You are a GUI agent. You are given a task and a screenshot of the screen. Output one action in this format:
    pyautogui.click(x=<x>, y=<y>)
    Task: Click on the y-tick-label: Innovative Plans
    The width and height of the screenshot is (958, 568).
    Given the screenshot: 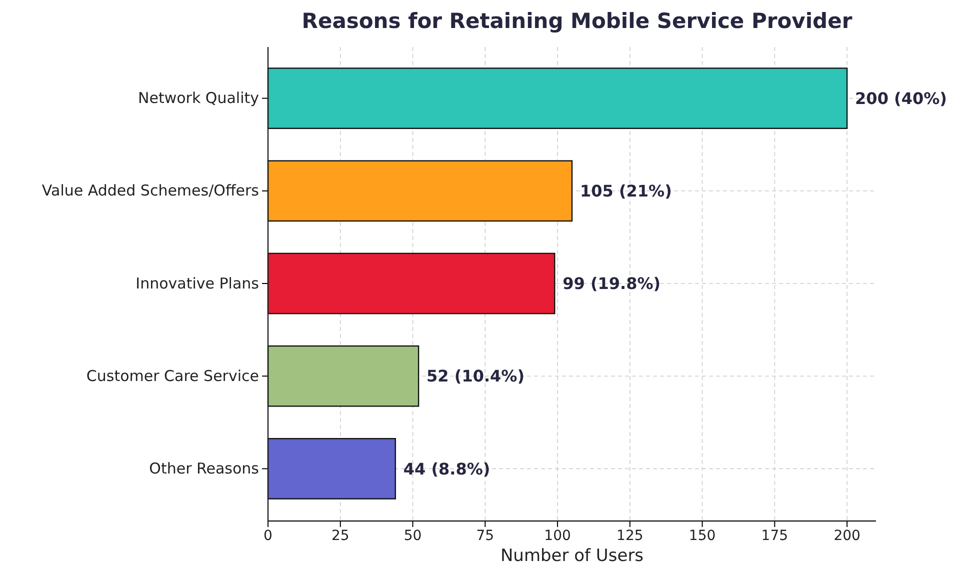 What is the action you would take?
    pyautogui.click(x=198, y=283)
    